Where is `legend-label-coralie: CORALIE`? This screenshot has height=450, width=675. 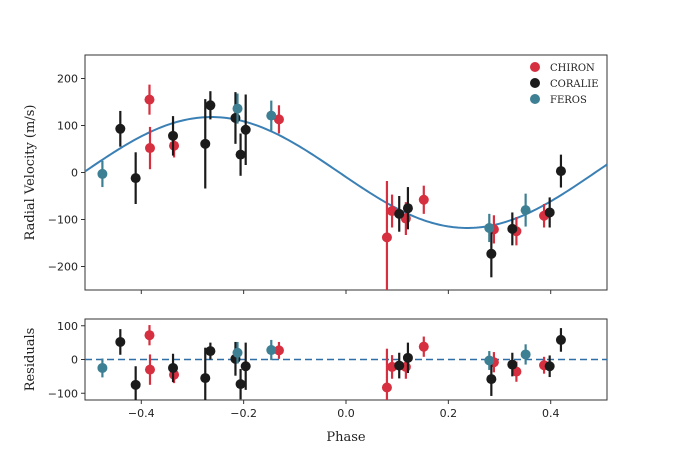
legend-label-coralie: CORALIE is located at coordinates (574, 84).